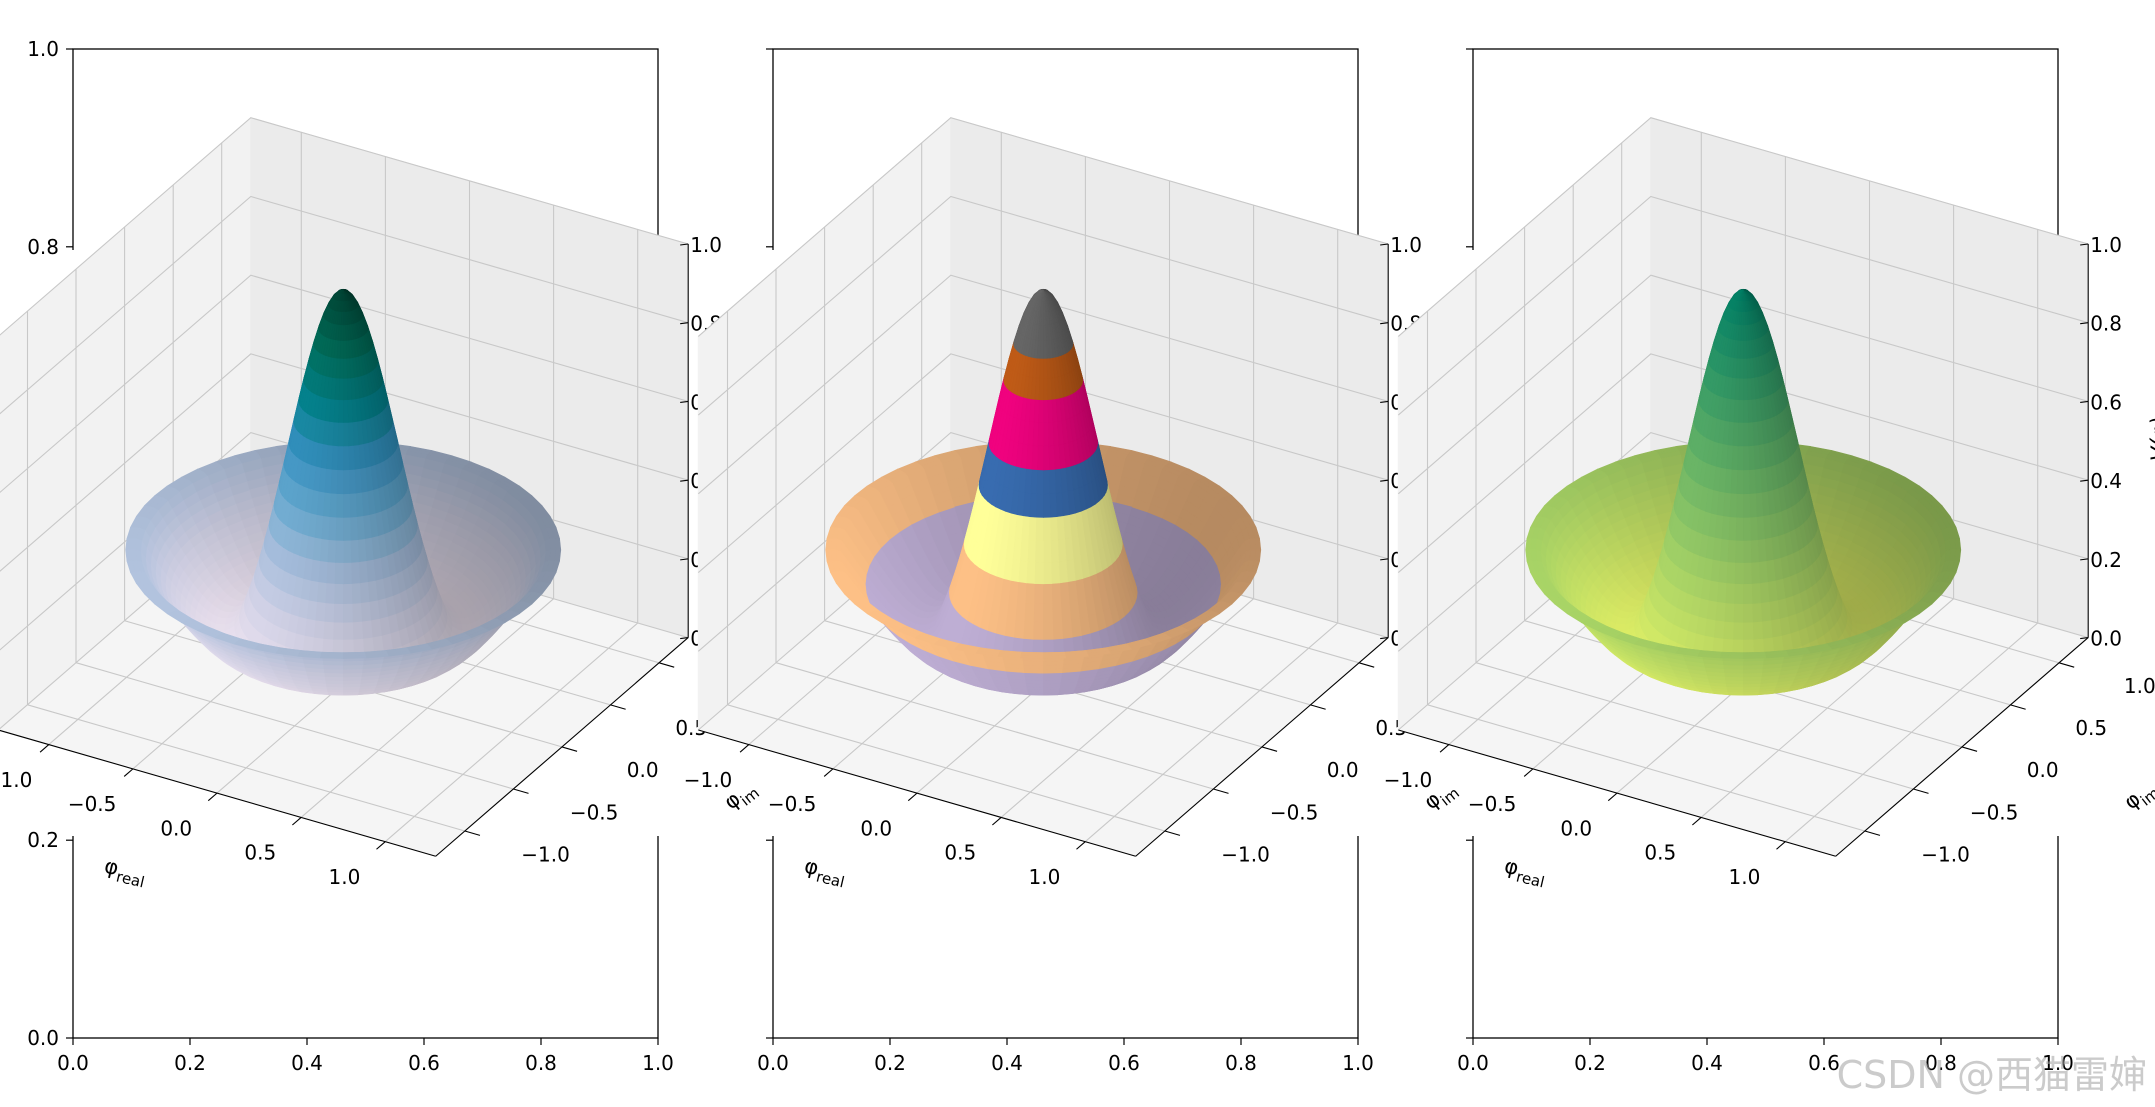 The width and height of the screenshot is (2155, 1107). What do you see at coordinates (541, 1063) in the screenshot?
I see `background-x-tick-label: 0.8` at bounding box center [541, 1063].